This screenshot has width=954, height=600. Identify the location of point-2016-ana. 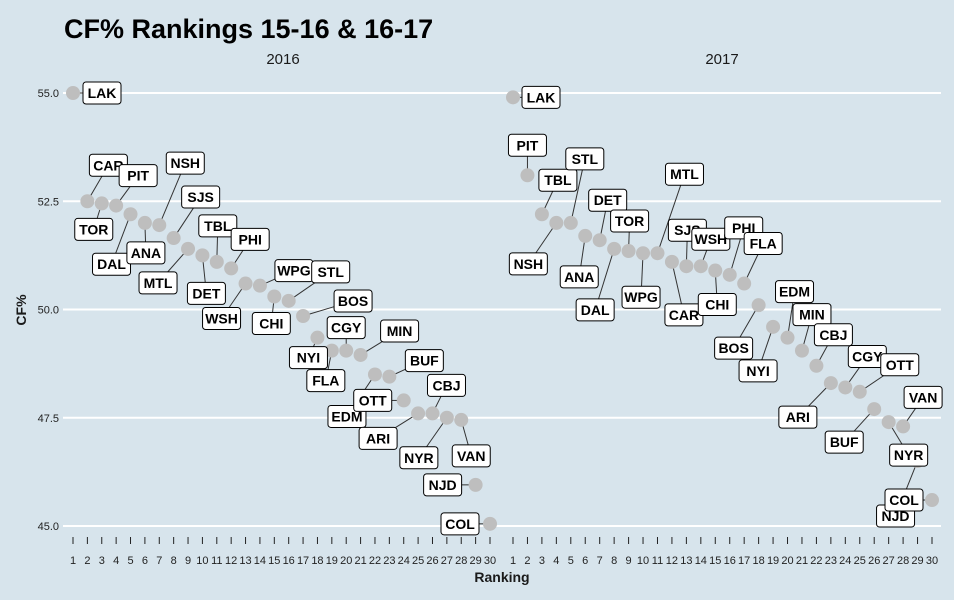
(144, 222).